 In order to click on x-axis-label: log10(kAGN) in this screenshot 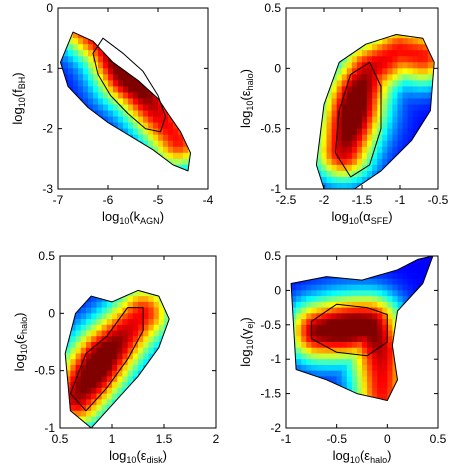, I will do `click(133, 217)`.